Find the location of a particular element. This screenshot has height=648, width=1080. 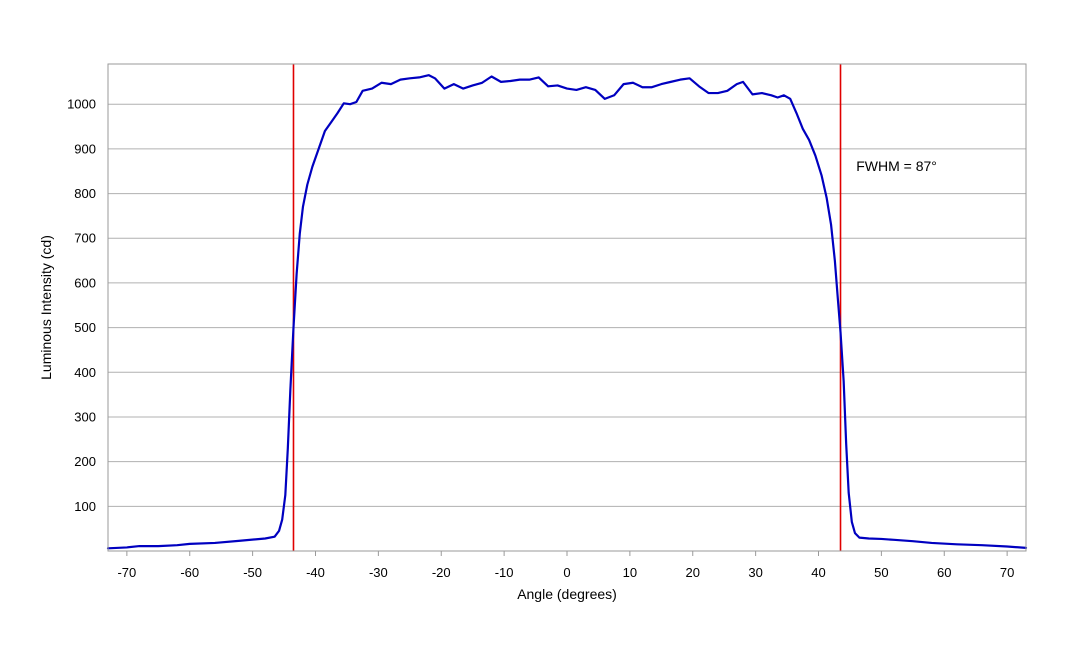

x-axis-ticks: -70 -60 -50 -40 -30 -20 -10 0 10 20 30 40 50 60 70 is located at coordinates (565, 565).